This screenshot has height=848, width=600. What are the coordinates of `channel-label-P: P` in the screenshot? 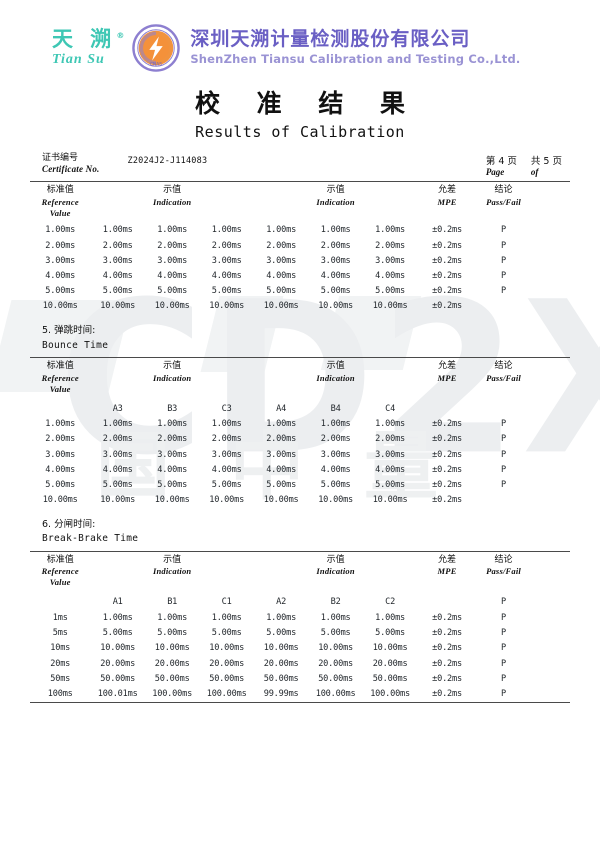 It's located at (504, 602).